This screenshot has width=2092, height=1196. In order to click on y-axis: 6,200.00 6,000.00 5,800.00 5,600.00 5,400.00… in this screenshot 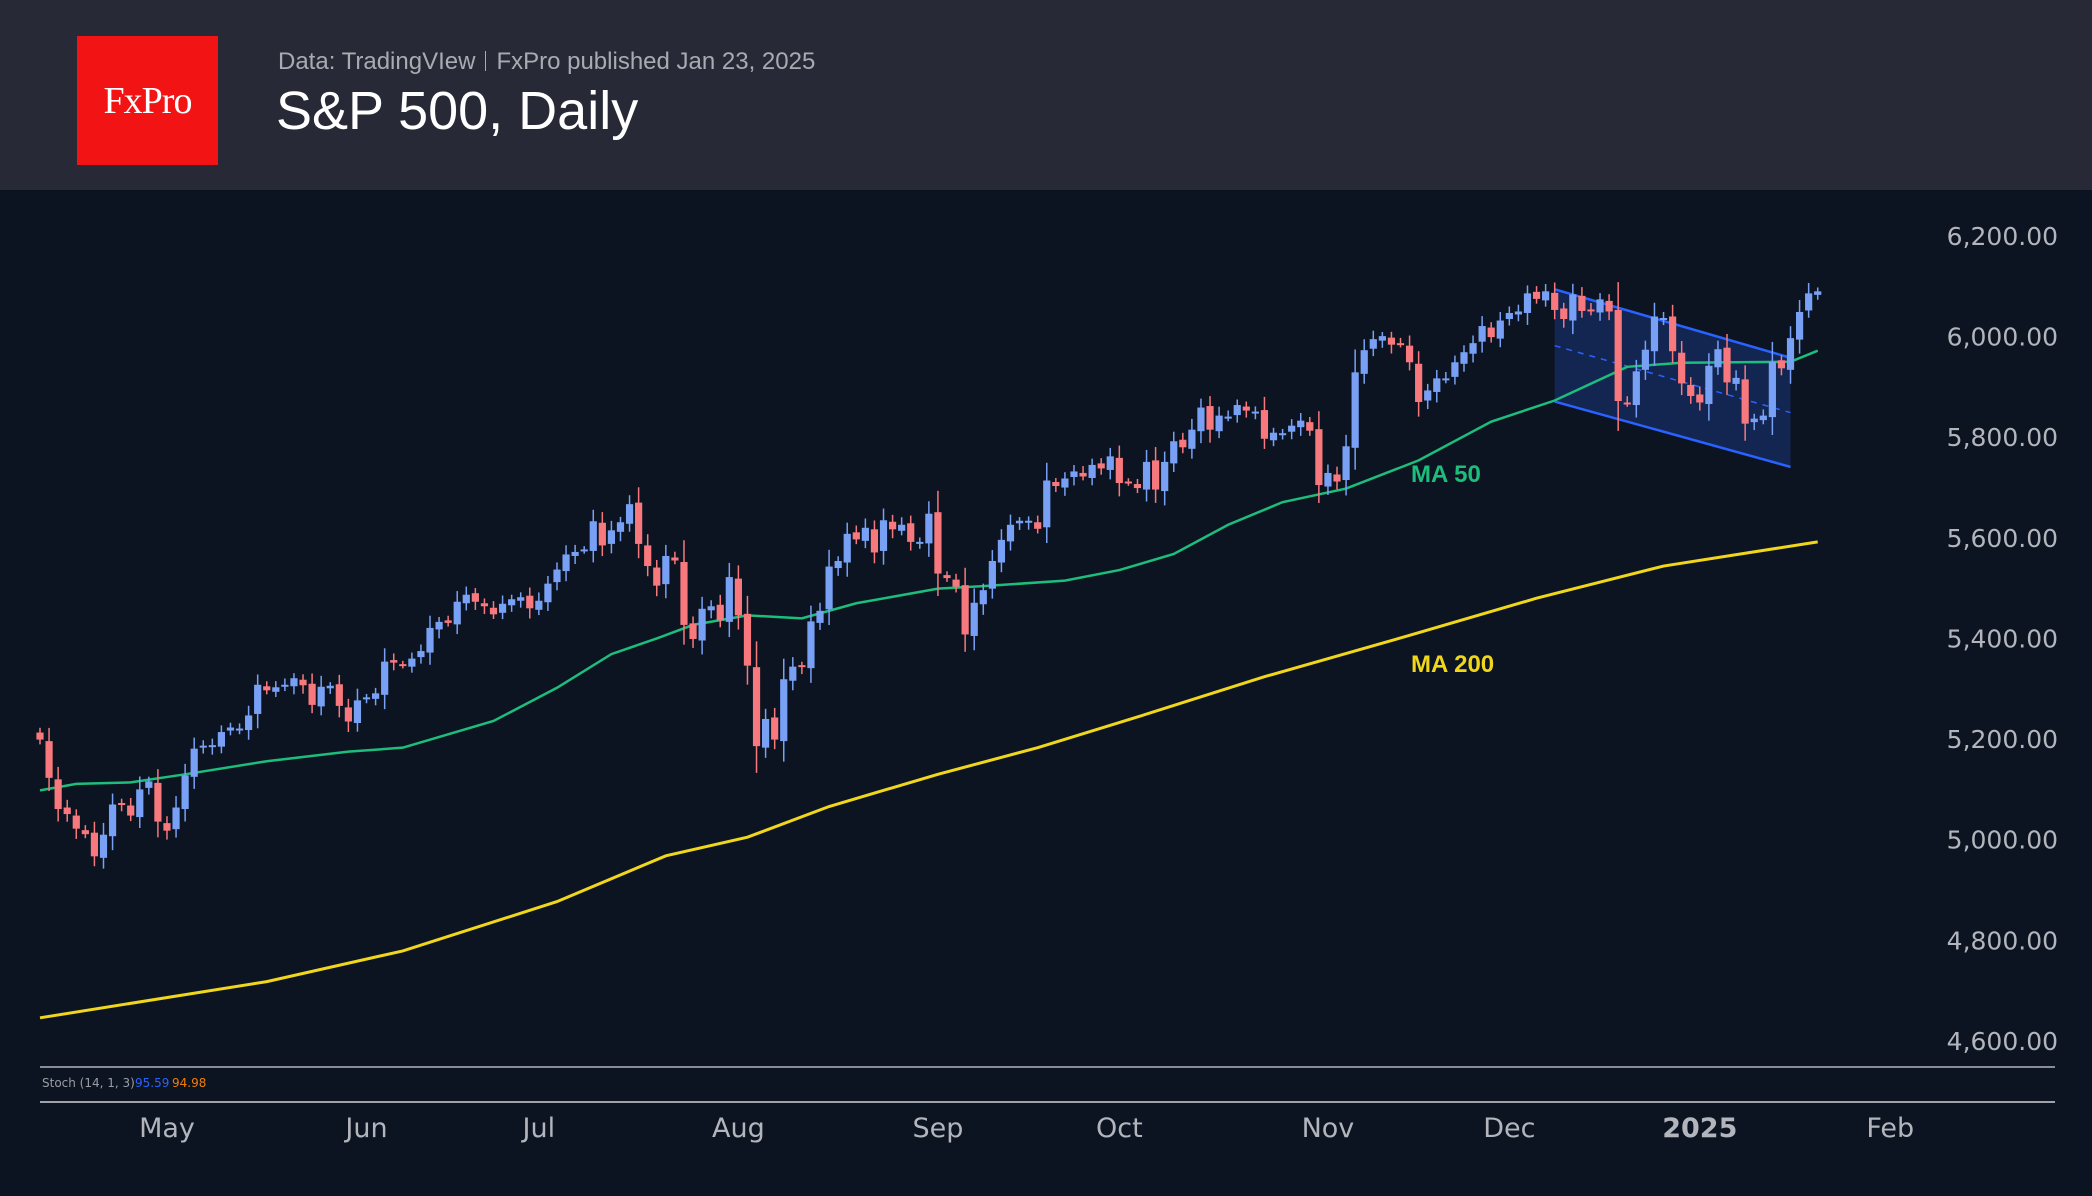, I will do `click(2002, 639)`.